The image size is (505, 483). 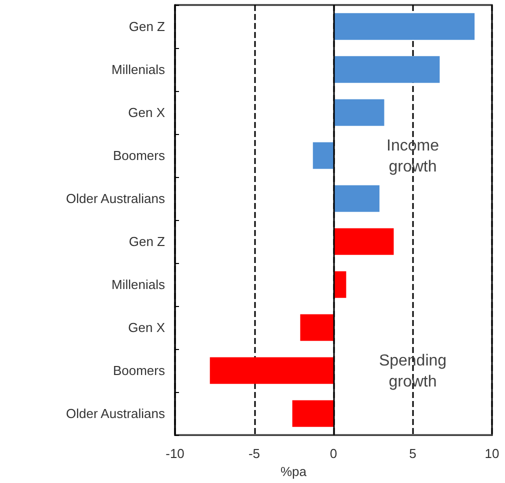 What do you see at coordinates (175, 454) in the screenshot?
I see `x-tick-label: -10` at bounding box center [175, 454].